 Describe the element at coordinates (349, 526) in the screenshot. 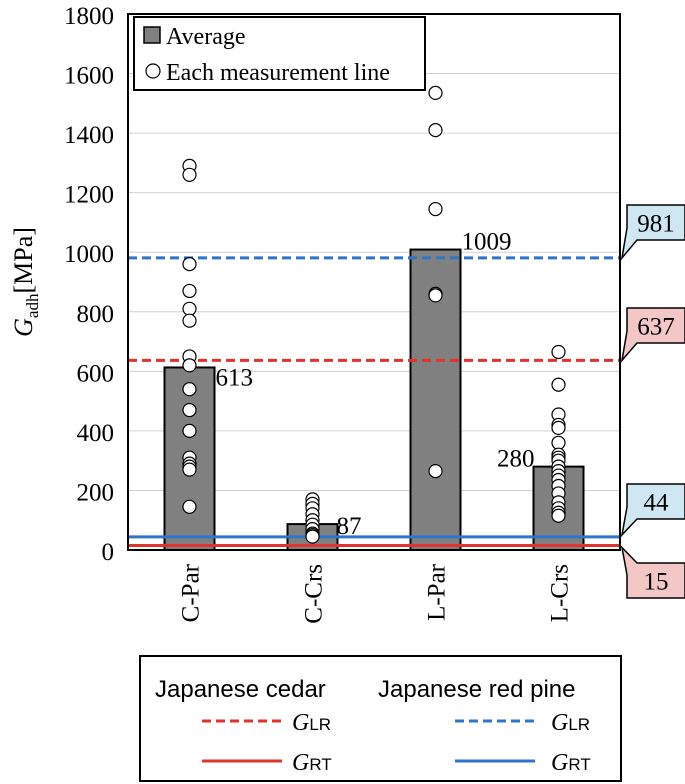

I see `average-label-c-crs: 87` at that location.